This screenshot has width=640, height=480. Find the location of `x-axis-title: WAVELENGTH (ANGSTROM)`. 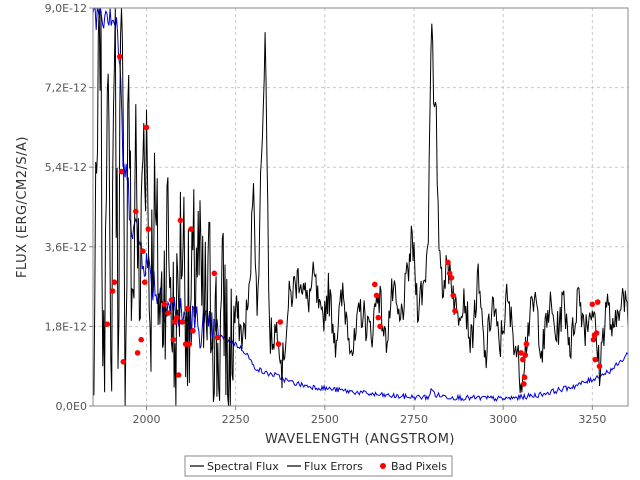

x-axis-title: WAVELENGTH (ANGSTROM) is located at coordinates (360, 439).